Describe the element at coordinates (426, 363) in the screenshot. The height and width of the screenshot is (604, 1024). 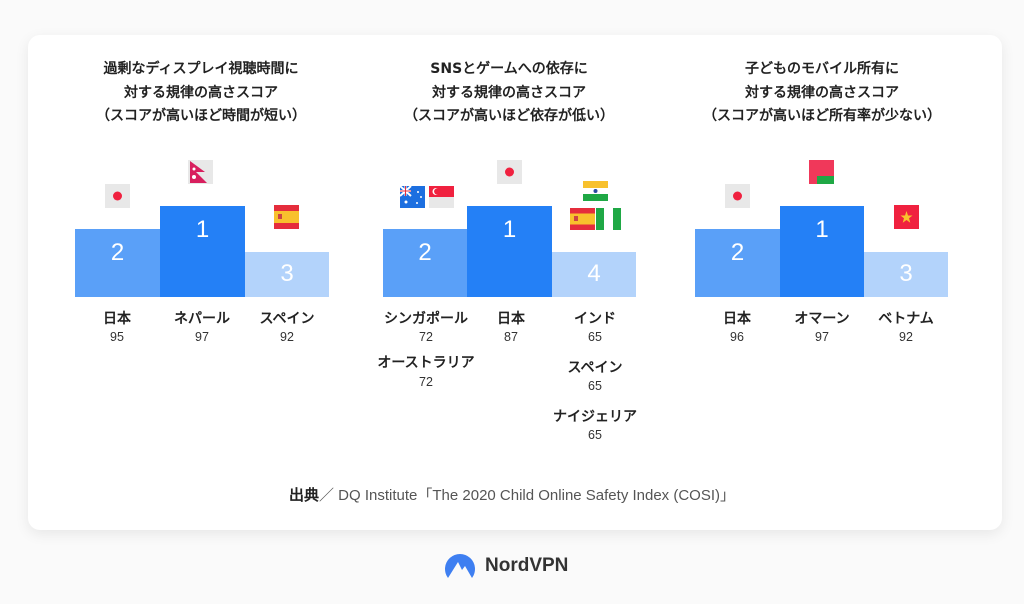
I see `country-name: オーストラリア` at that location.